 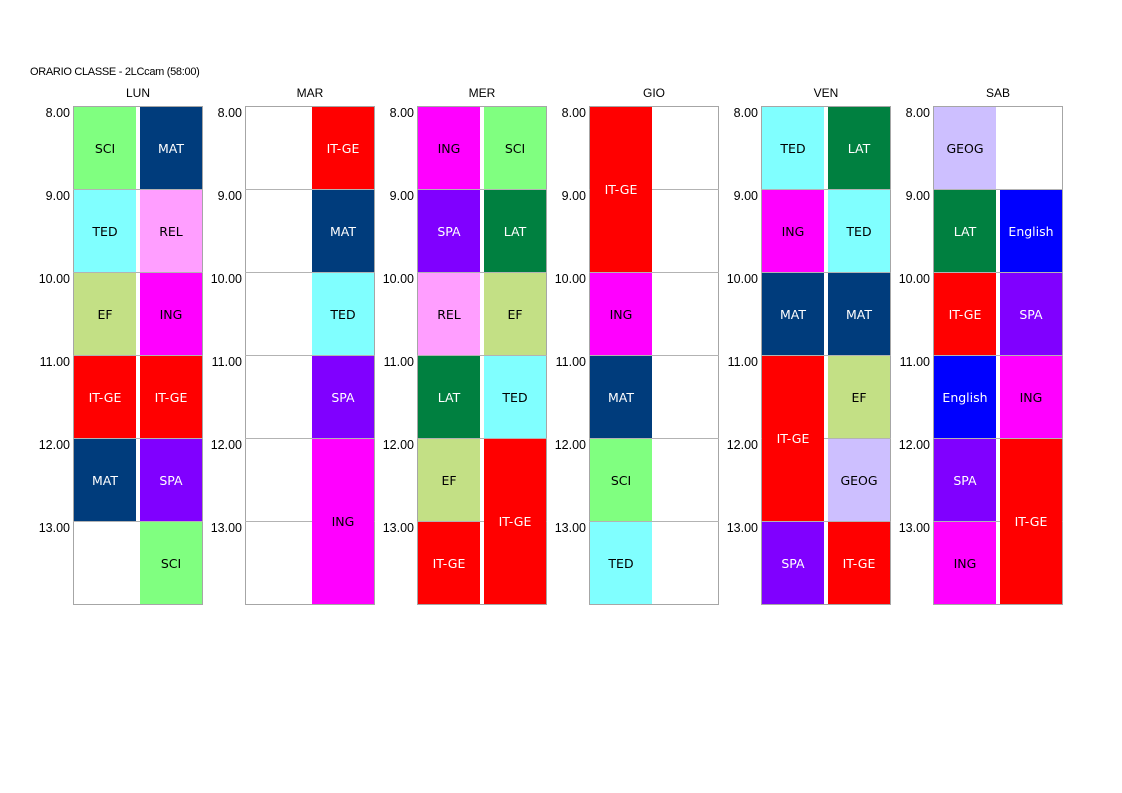 I want to click on day-header-sab: SAB, so click(x=997, y=93).